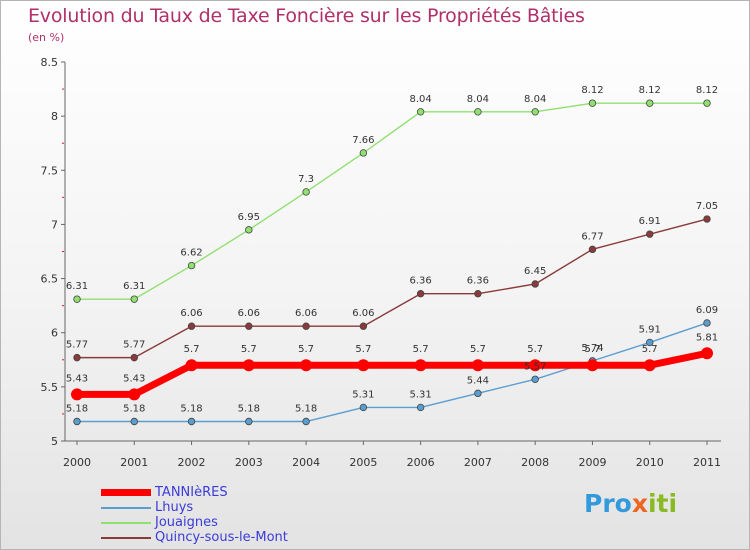  What do you see at coordinates (707, 206) in the screenshot?
I see `data-label: 7.05` at bounding box center [707, 206].